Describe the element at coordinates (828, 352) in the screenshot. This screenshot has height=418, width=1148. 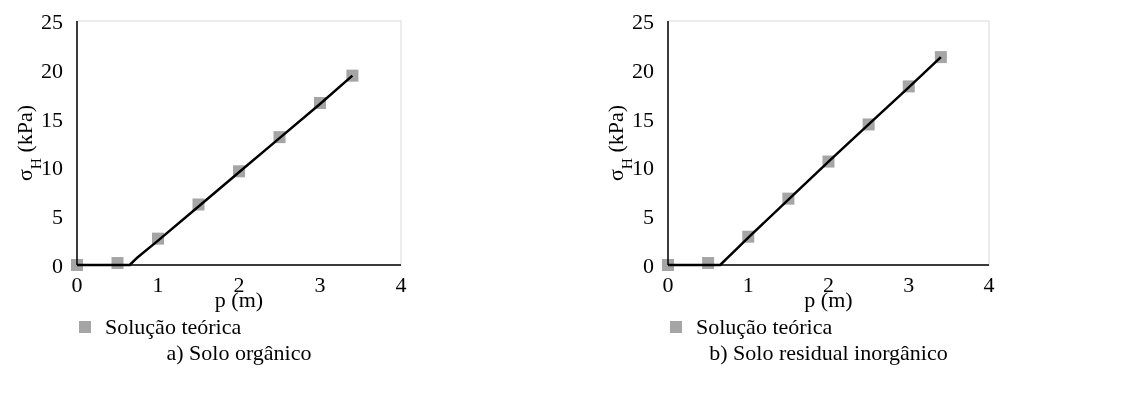
I see `text: b) Solo residual inorgânico` at that location.